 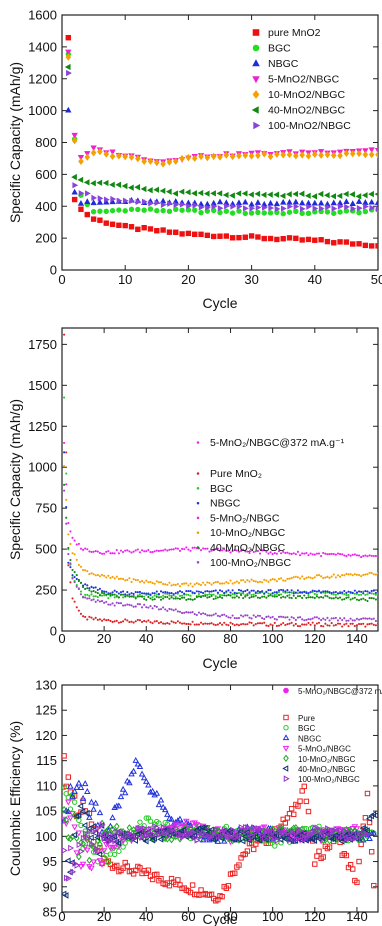 What do you see at coordinates (188, 638) in the screenshot?
I see `x-tick-label: 60` at bounding box center [188, 638].